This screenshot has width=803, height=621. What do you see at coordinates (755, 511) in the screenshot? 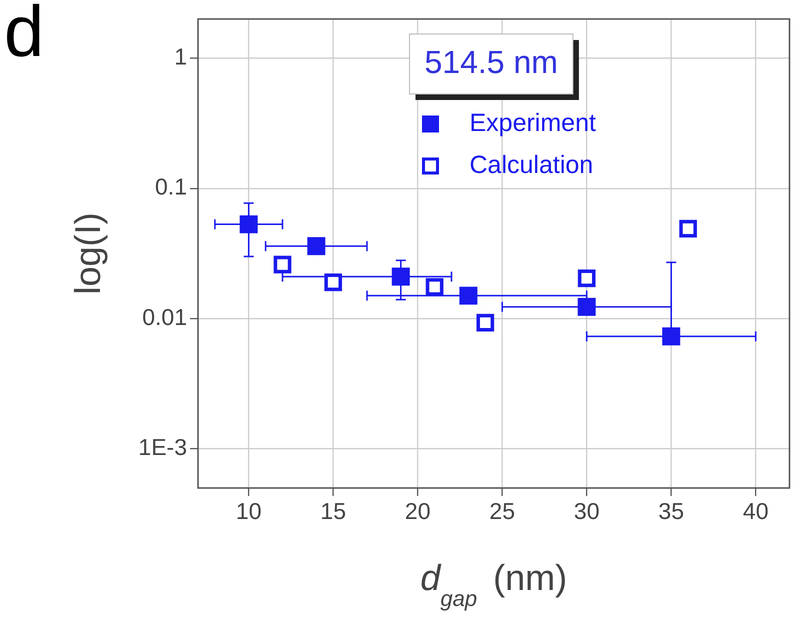
I see `x-tick-label: 40` at bounding box center [755, 511].